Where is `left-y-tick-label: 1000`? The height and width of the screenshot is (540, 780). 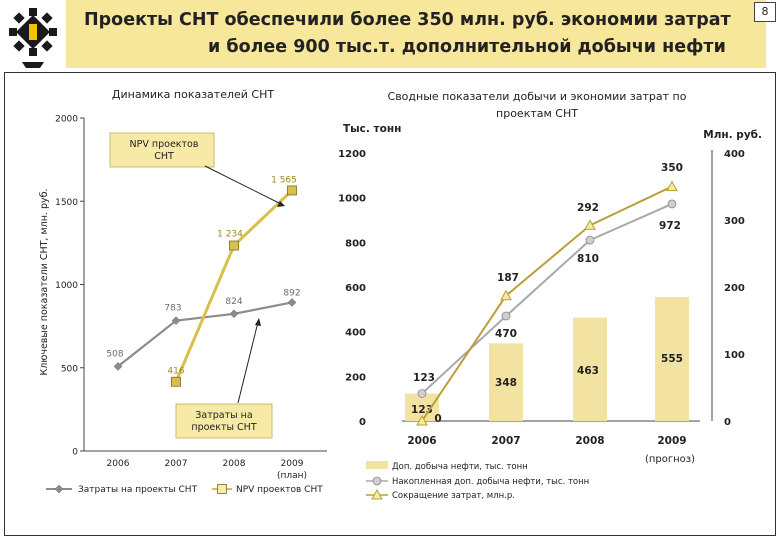 left-y-tick-label: 1000 is located at coordinates (66, 286).